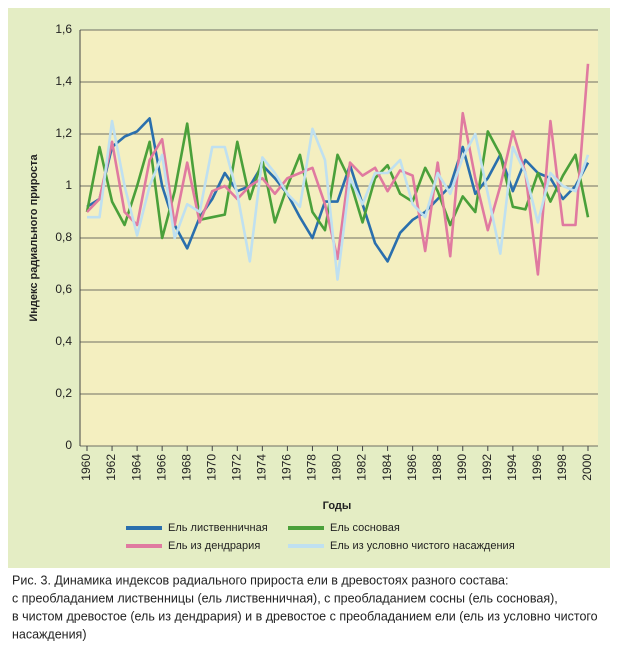  What do you see at coordinates (362, 467) in the screenshot?
I see `x-tick-label: 1982` at bounding box center [362, 467].